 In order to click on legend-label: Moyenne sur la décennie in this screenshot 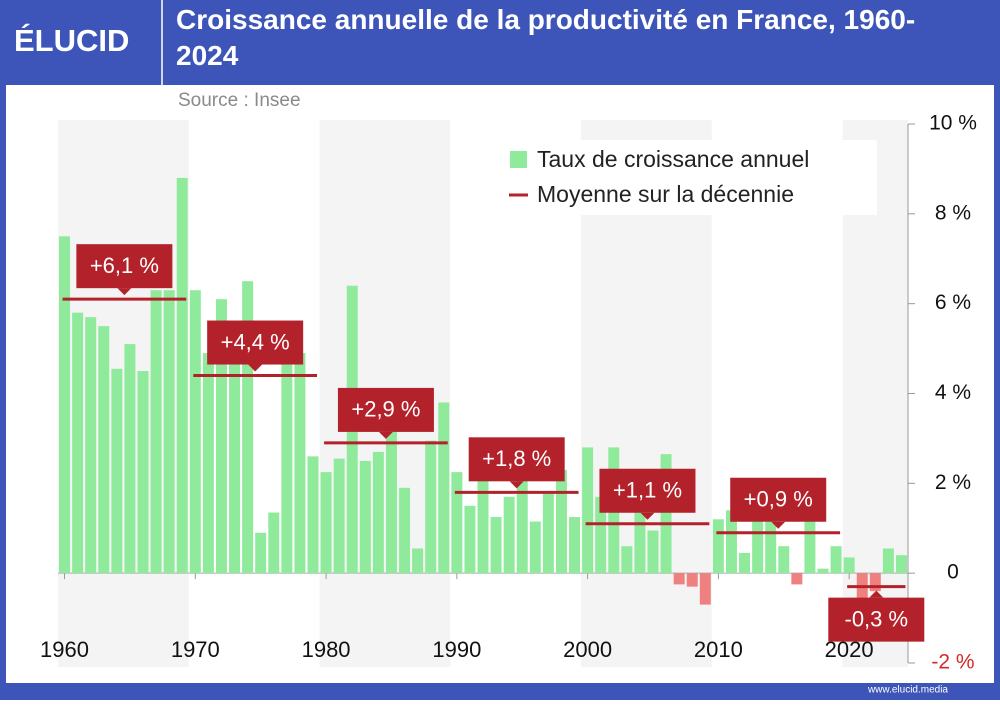, I will do `click(665, 194)`.